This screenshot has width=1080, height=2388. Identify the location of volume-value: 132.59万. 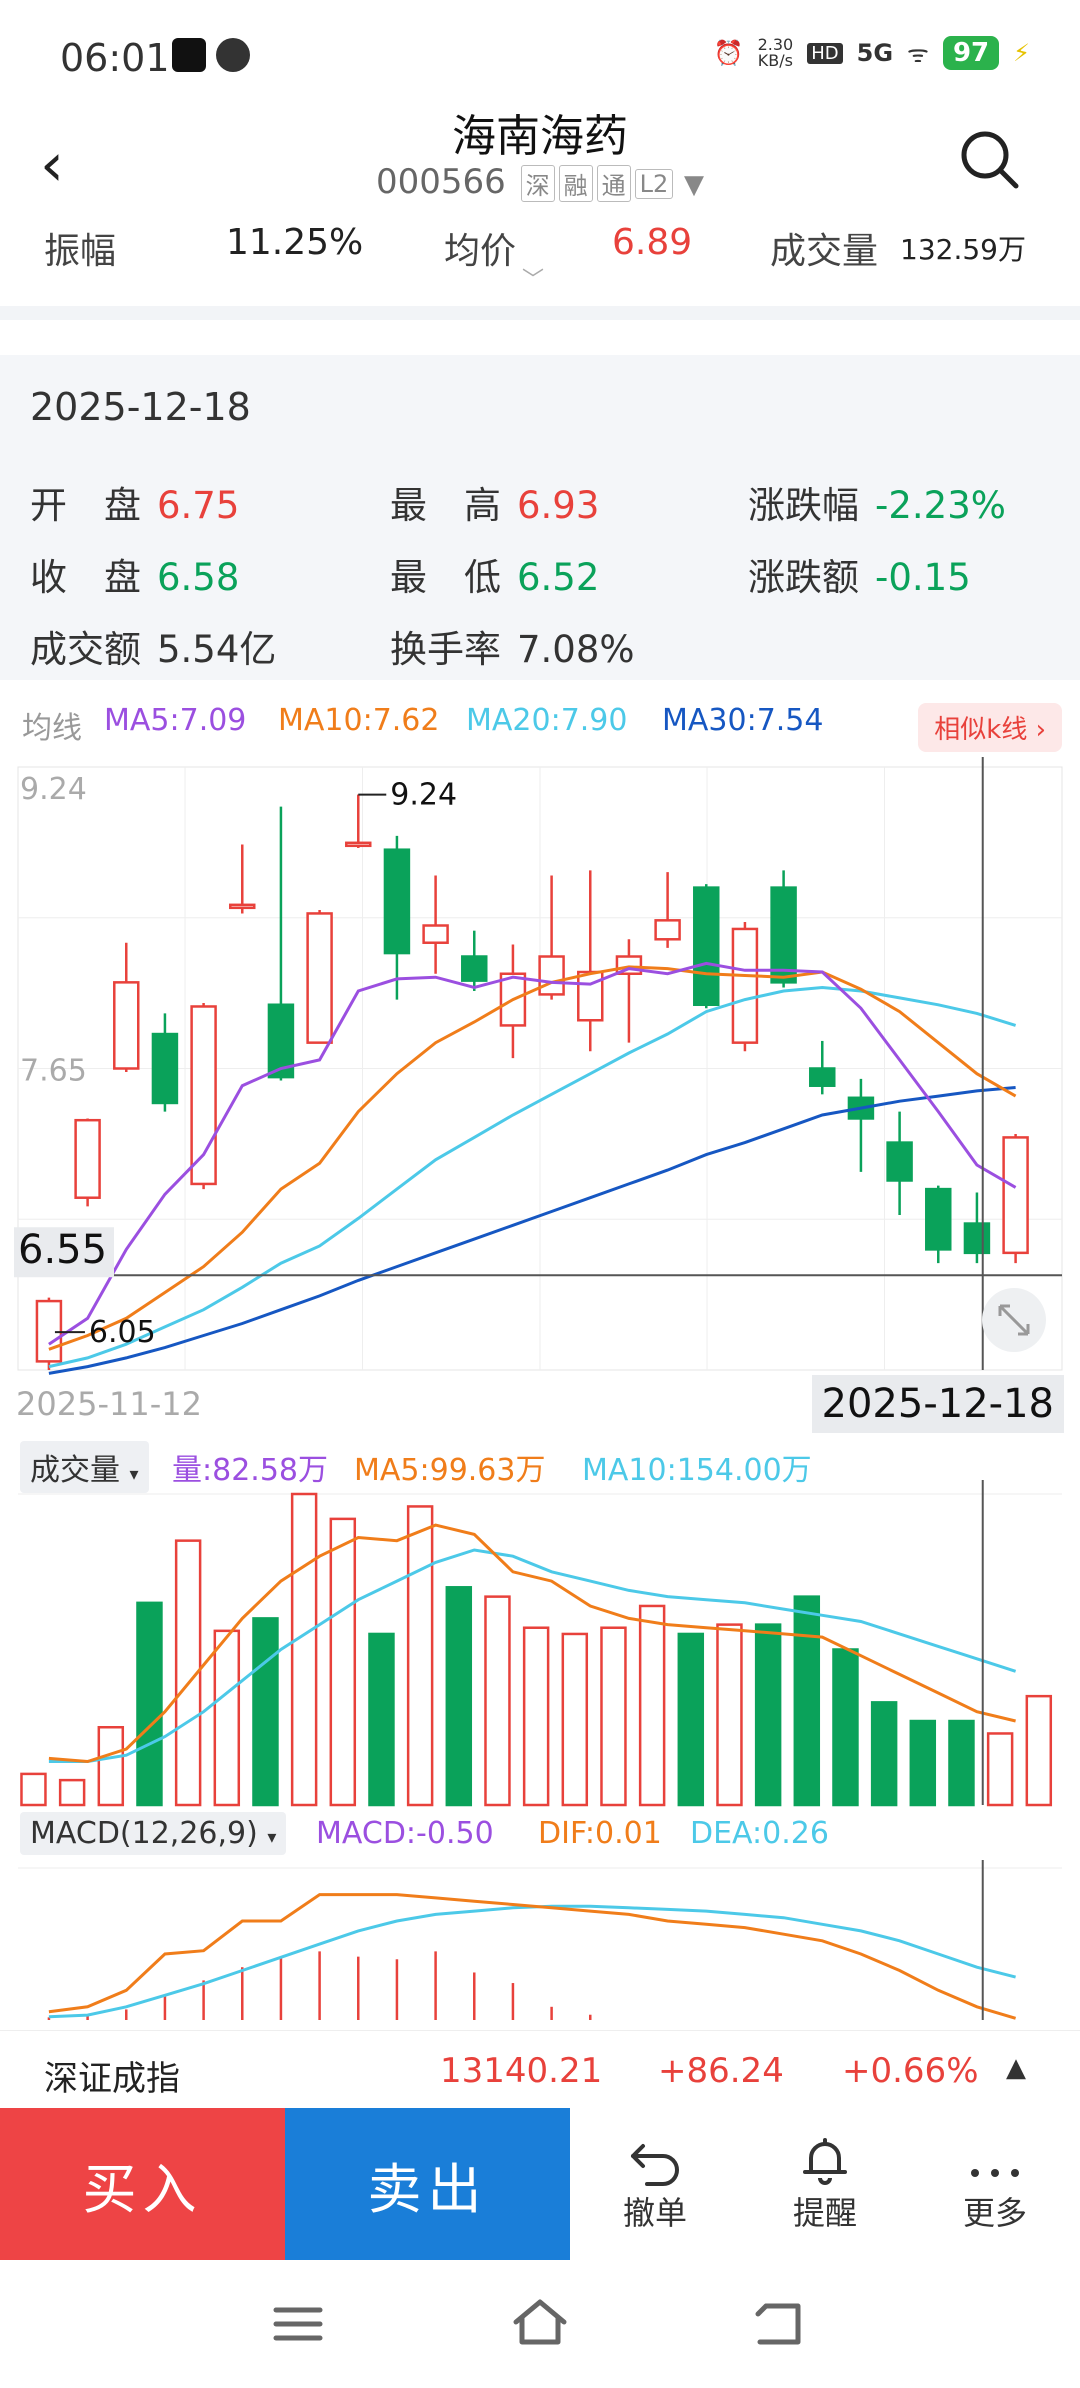
(963, 249).